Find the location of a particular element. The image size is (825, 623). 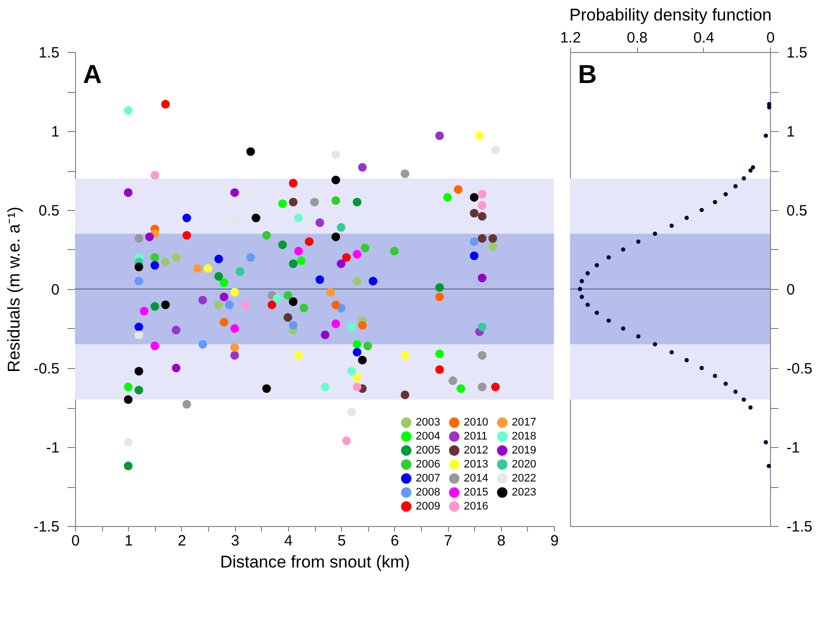

x-tick-label: 1.2 is located at coordinates (570, 38).